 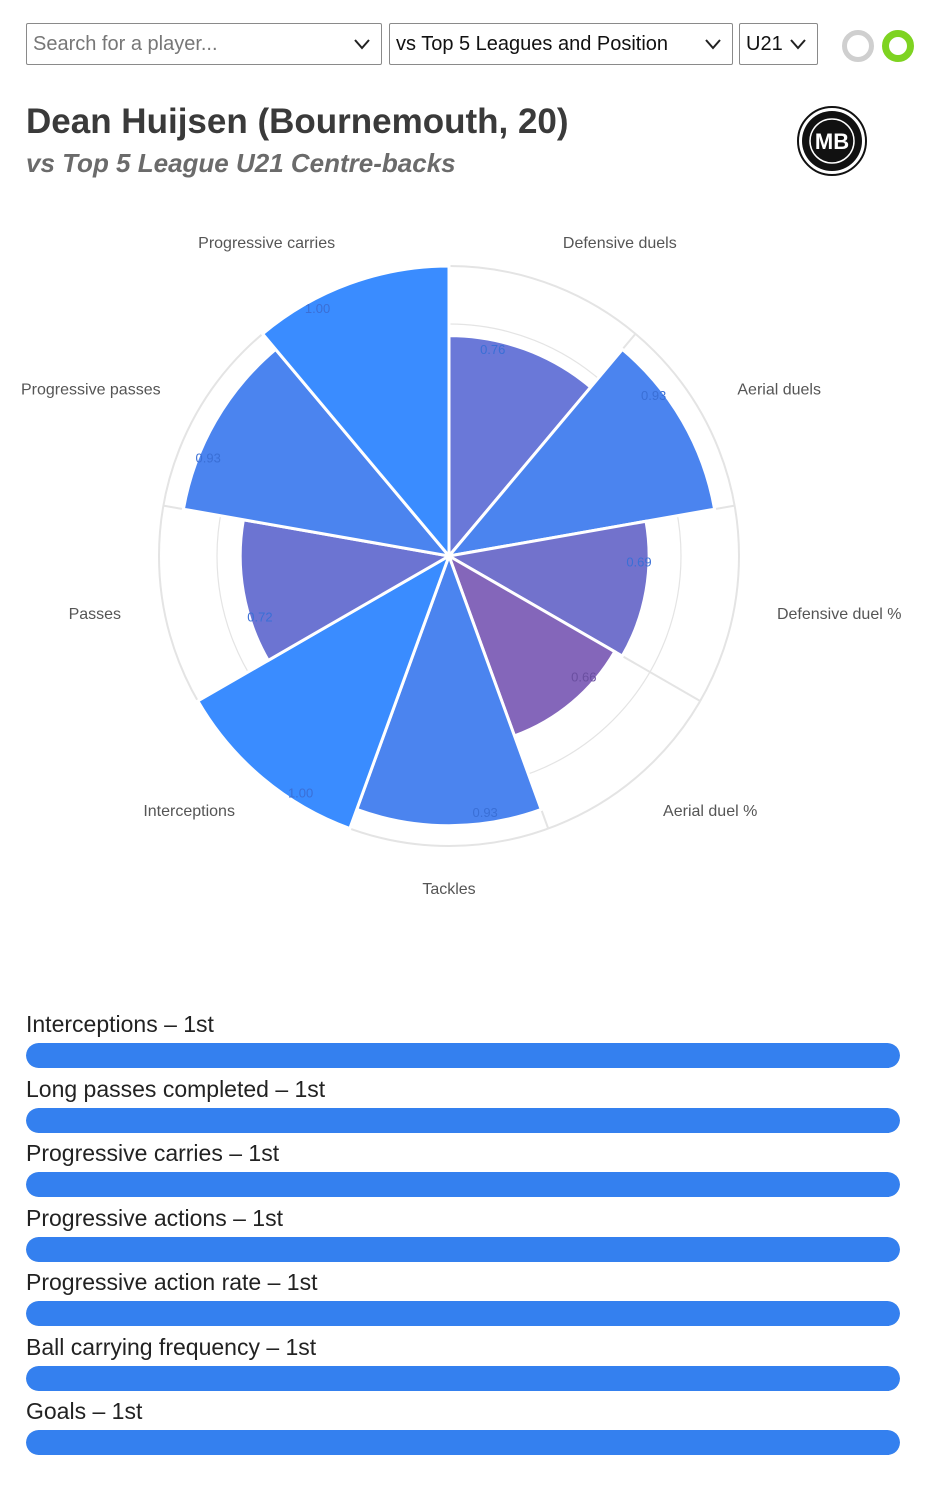 What do you see at coordinates (266, 243) in the screenshot?
I see `category-label: Progressive carries` at bounding box center [266, 243].